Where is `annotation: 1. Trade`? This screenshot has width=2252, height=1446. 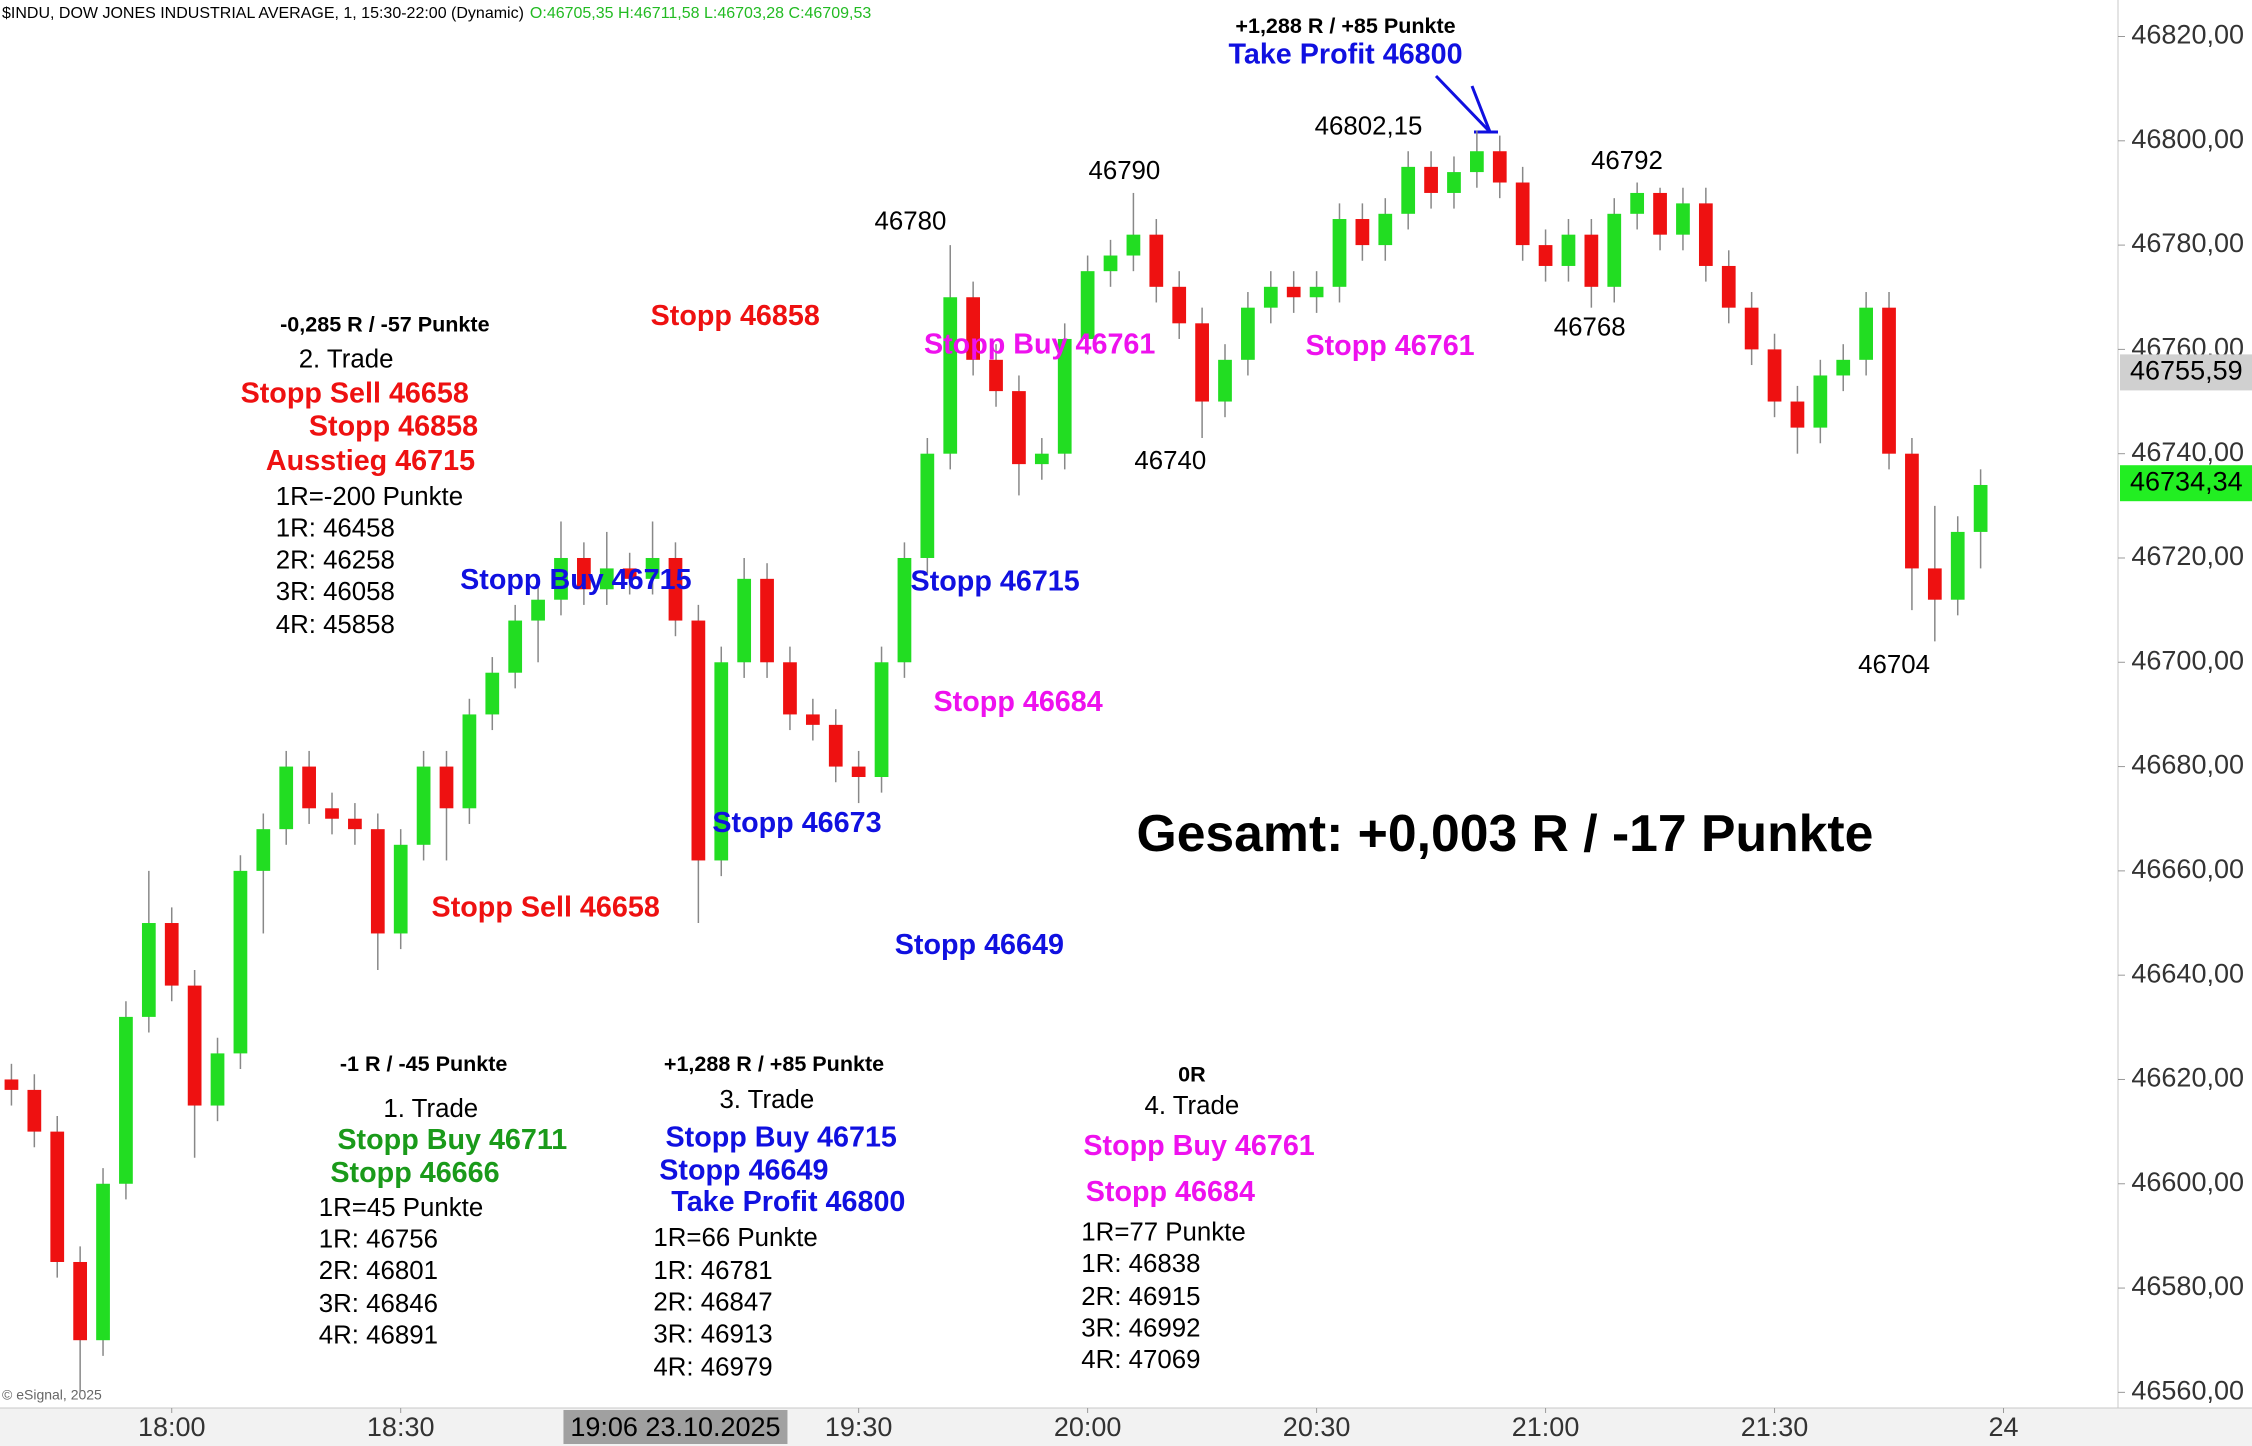 annotation: 1. Trade is located at coordinates (430, 1109).